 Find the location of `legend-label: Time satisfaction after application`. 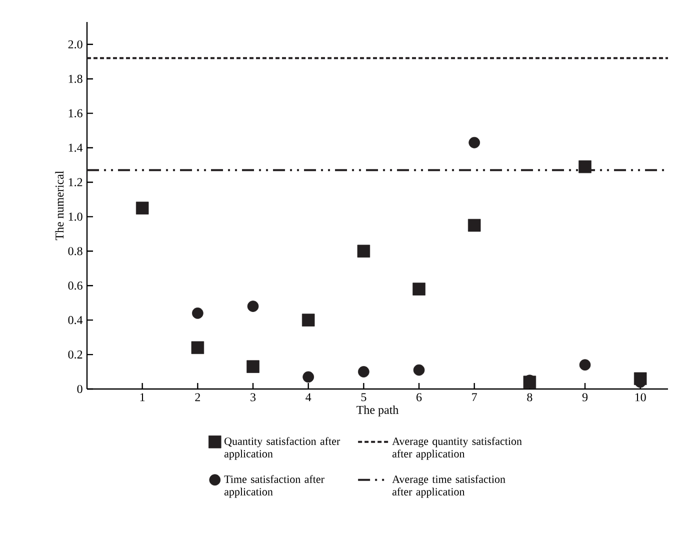

legend-label: Time satisfaction after application is located at coordinates (274, 486).